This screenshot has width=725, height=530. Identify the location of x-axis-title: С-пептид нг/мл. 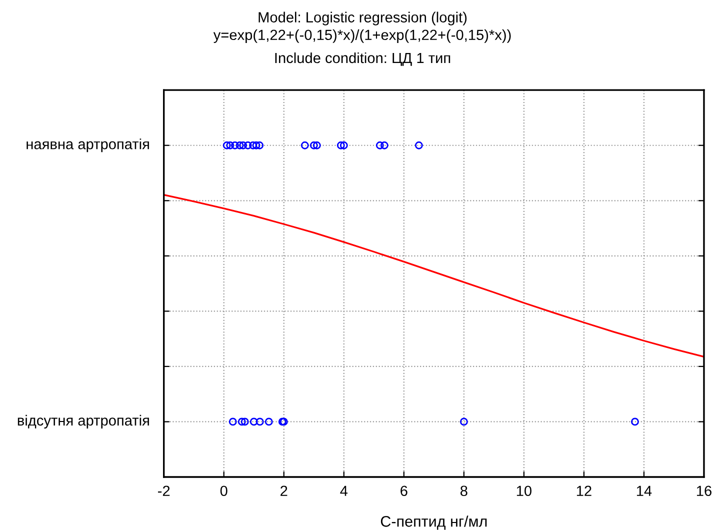
(433, 523).